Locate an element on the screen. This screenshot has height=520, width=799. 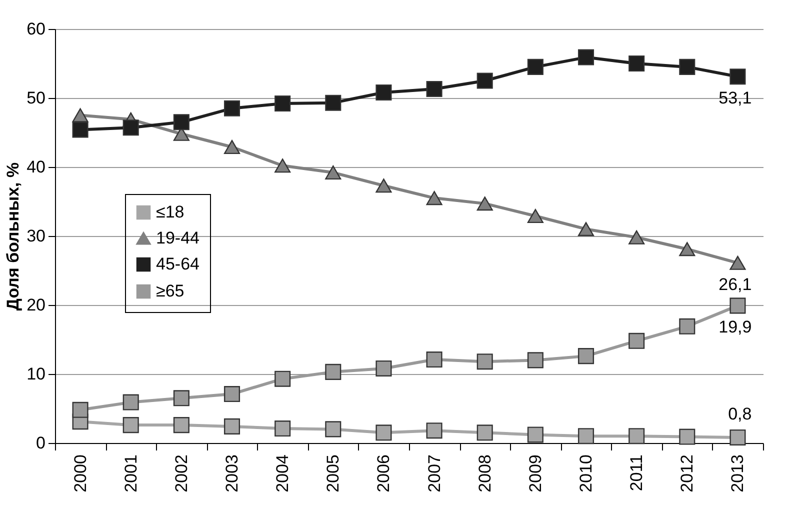
data-label: 53,1 is located at coordinates (735, 98).